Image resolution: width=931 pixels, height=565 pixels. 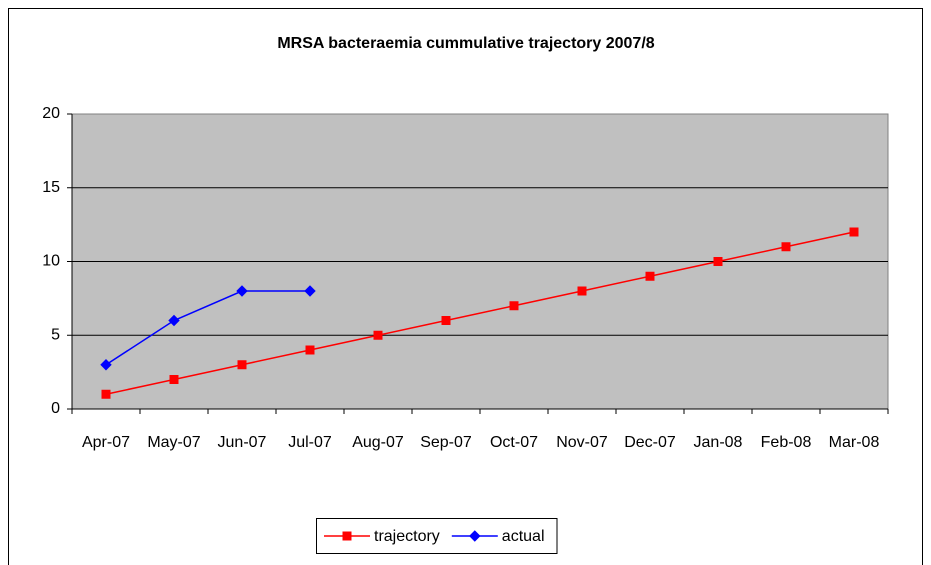 What do you see at coordinates (523, 536) in the screenshot?
I see `legend-label: actual` at bounding box center [523, 536].